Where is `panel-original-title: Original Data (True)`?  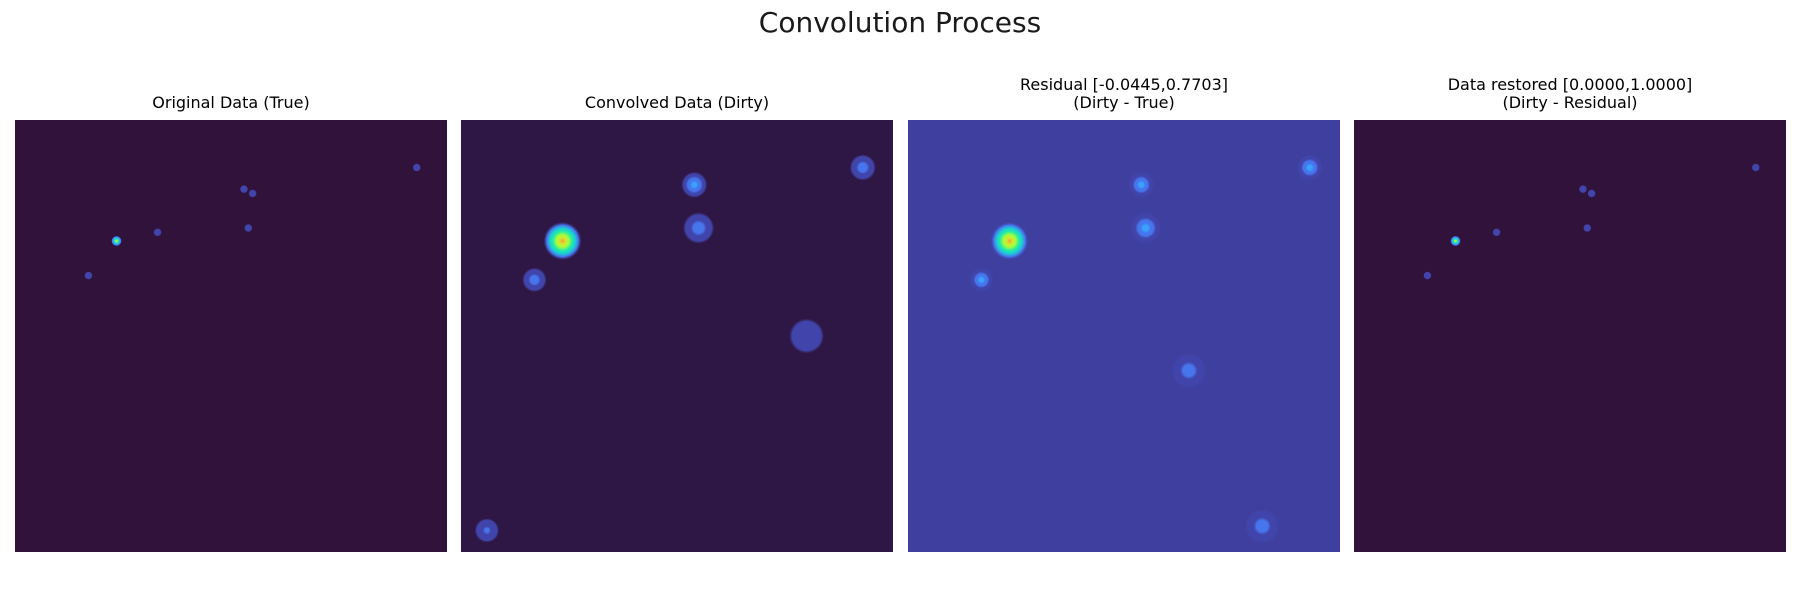
panel-original-title: Original Data (True) is located at coordinates (243, 103).